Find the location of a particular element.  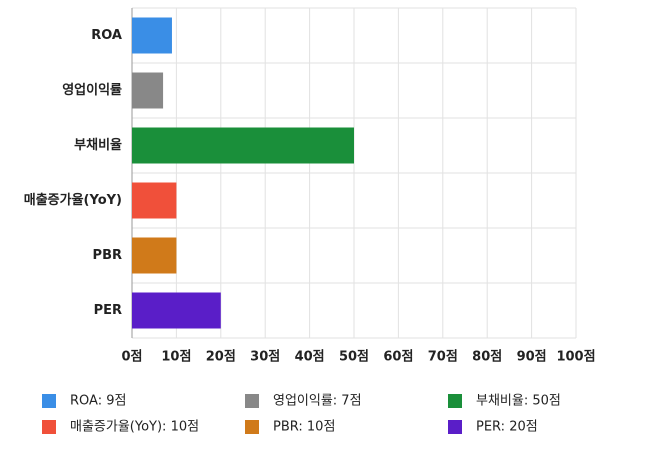

x-tick-label: 70점 is located at coordinates (443, 357).